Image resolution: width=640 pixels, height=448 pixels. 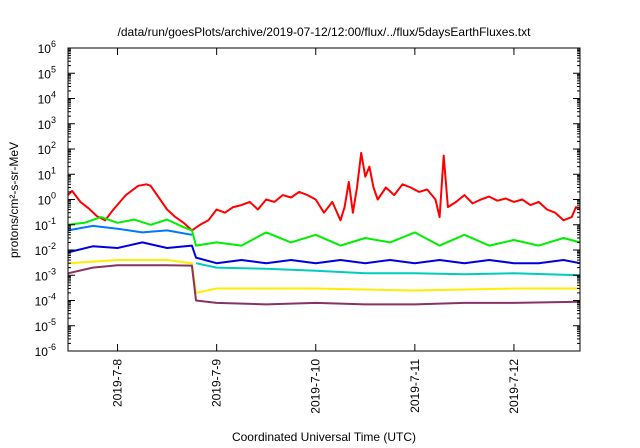 I want to click on y-tick-label-11: 10⁴, so click(x=47, y=98).